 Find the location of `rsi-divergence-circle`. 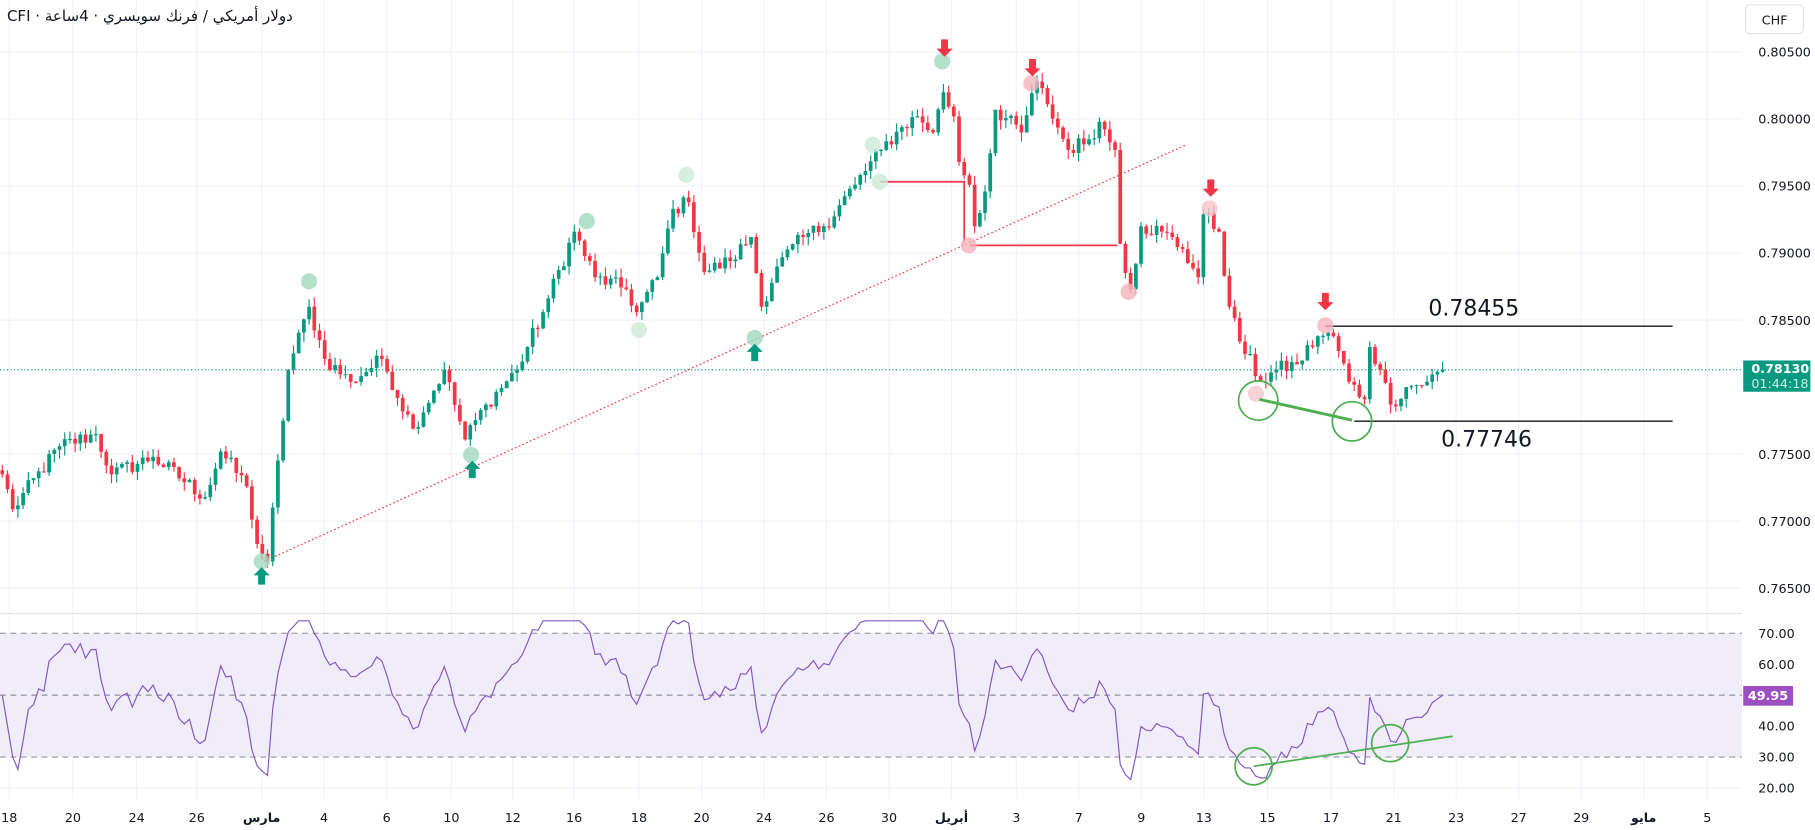

rsi-divergence-circle is located at coordinates (1253, 766).